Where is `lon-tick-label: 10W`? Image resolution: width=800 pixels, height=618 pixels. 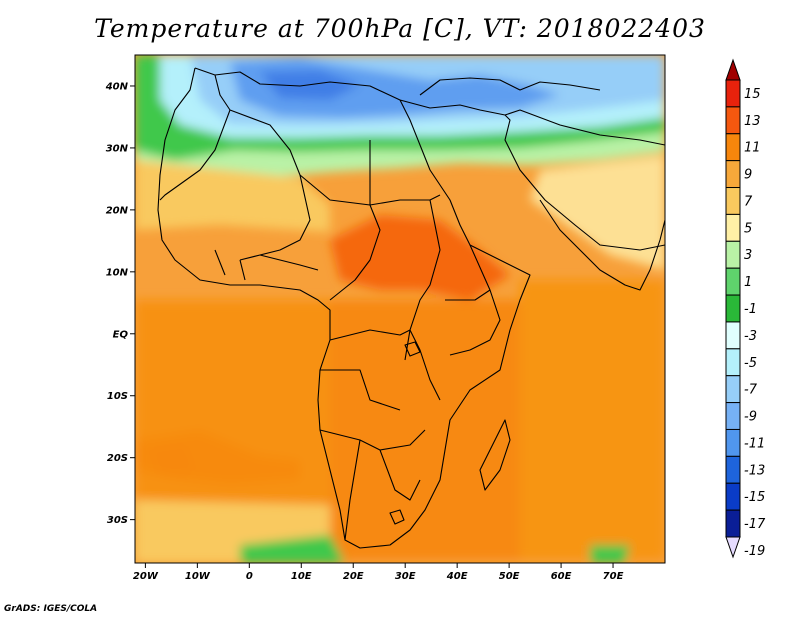 lon-tick-label: 10W is located at coordinates (198, 576).